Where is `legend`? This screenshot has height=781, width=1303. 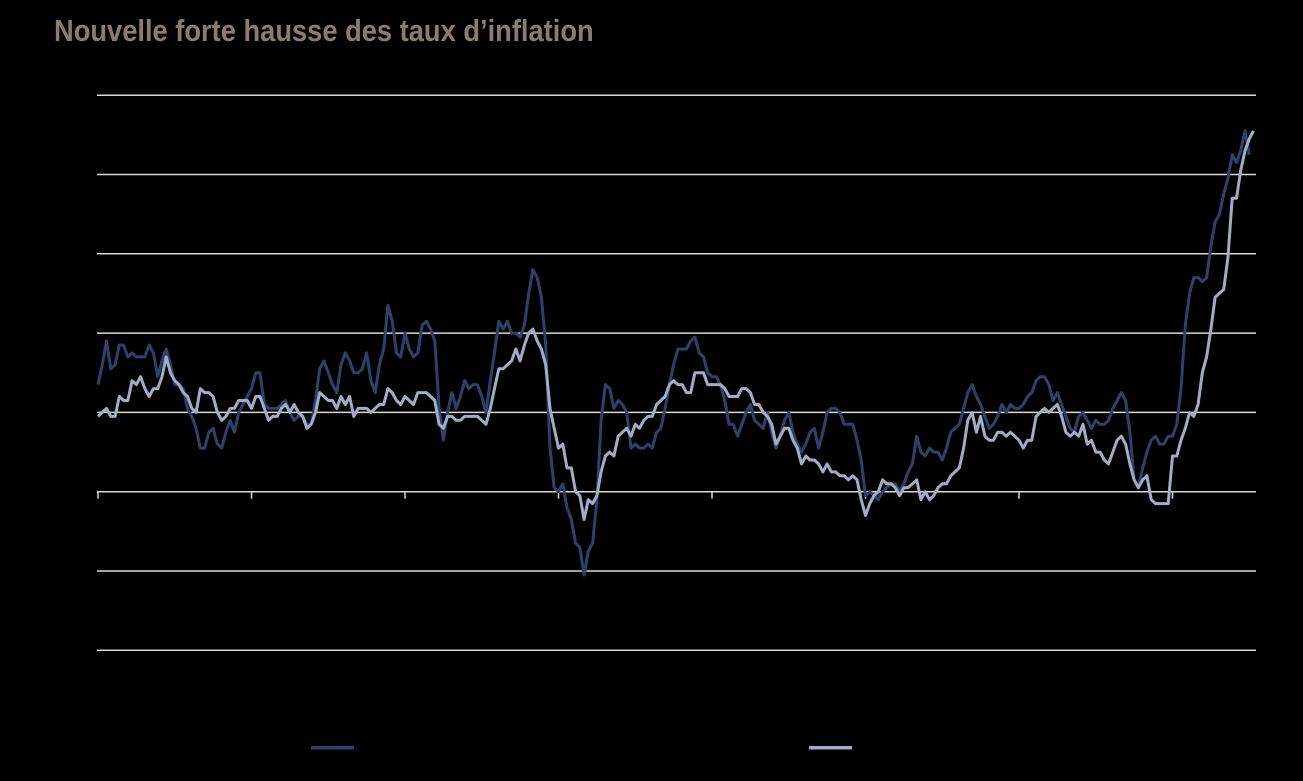
legend is located at coordinates (581, 748).